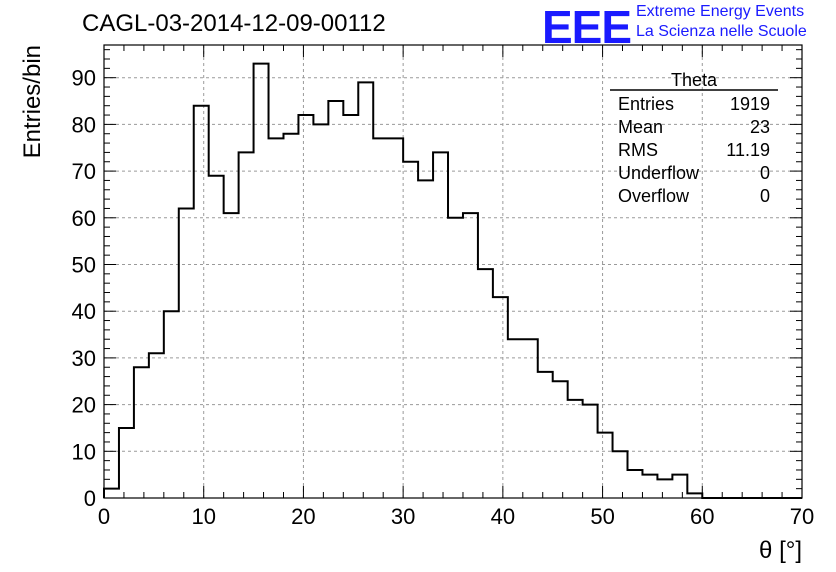 The image size is (836, 572). I want to click on stats-value: 11.19, so click(748, 150).